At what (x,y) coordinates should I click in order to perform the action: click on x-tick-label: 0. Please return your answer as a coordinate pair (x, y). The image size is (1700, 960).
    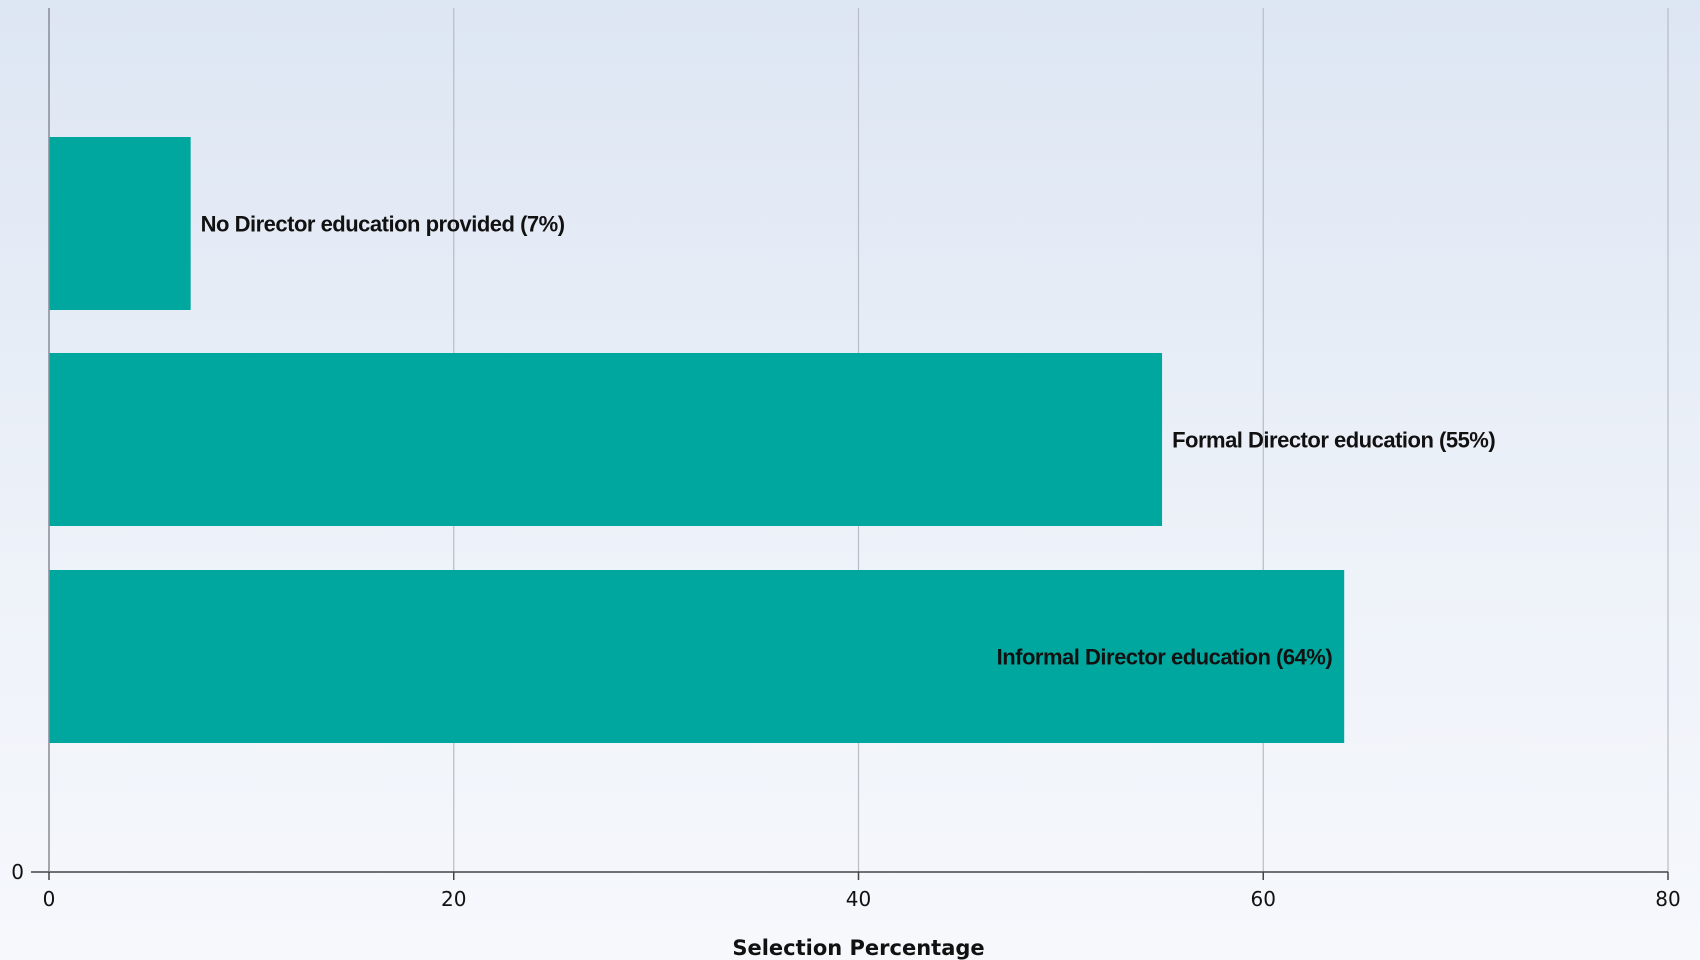
    Looking at the image, I should click on (49, 899).